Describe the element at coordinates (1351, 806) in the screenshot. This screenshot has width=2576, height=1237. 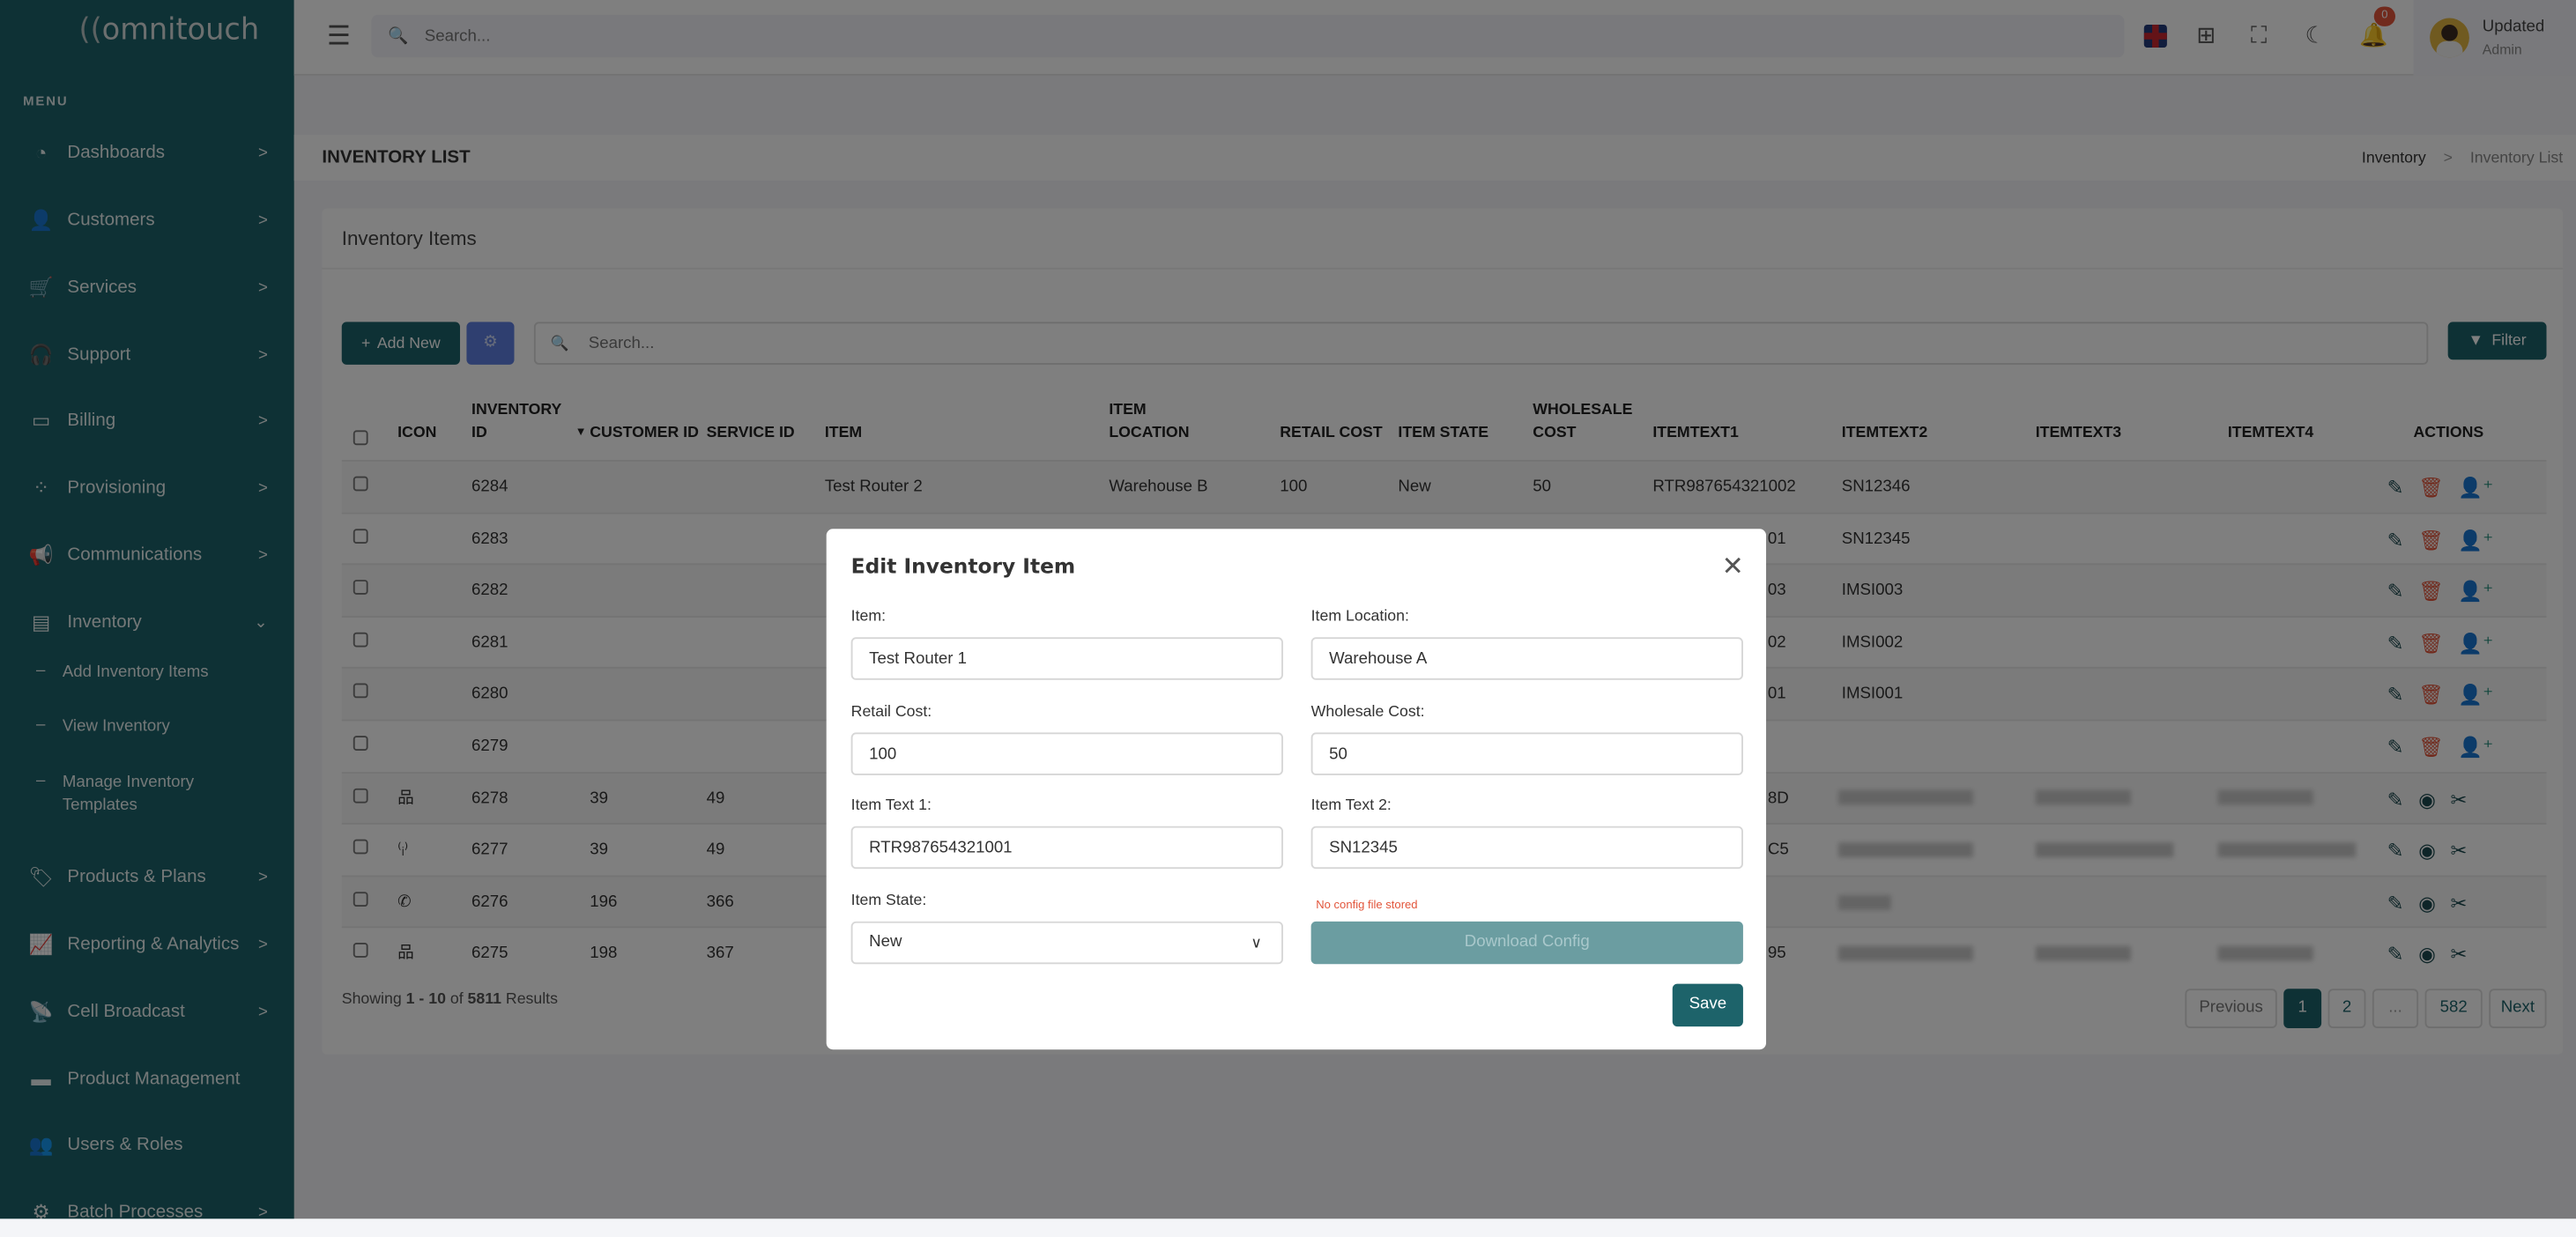
I see `item-text-2-label: Item Text 2:` at that location.